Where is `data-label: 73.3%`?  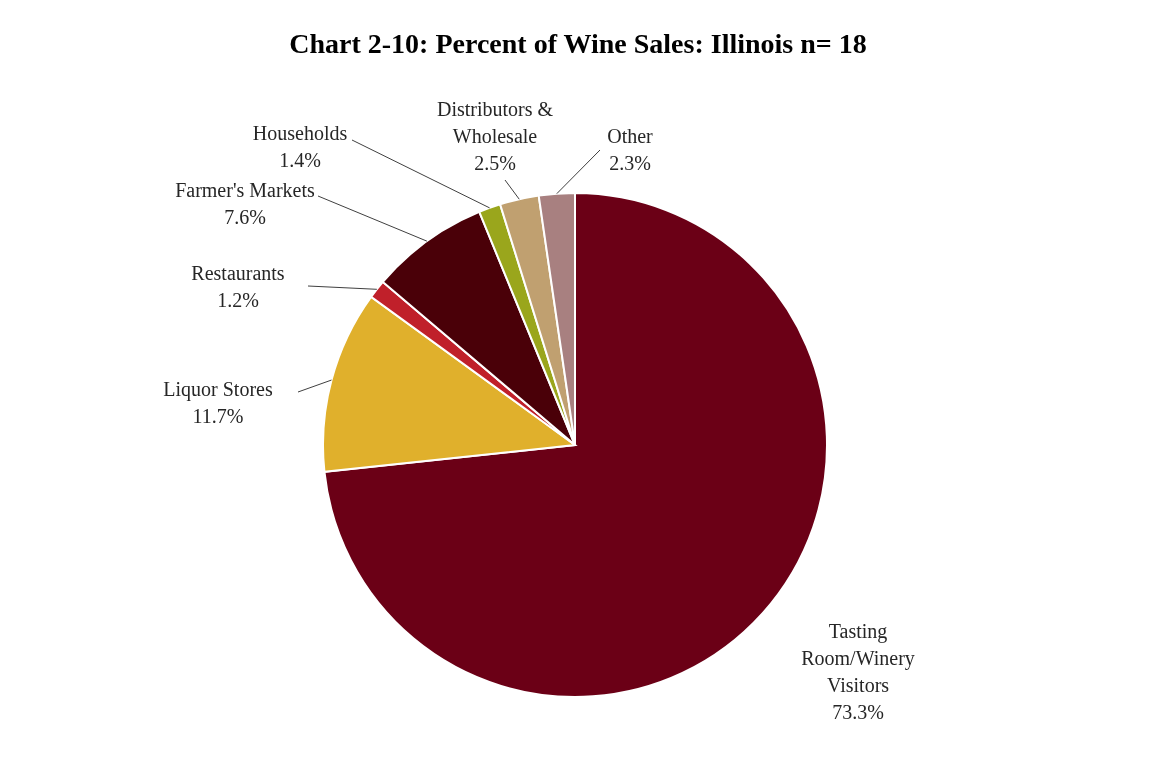
data-label: 73.3% is located at coordinates (858, 712).